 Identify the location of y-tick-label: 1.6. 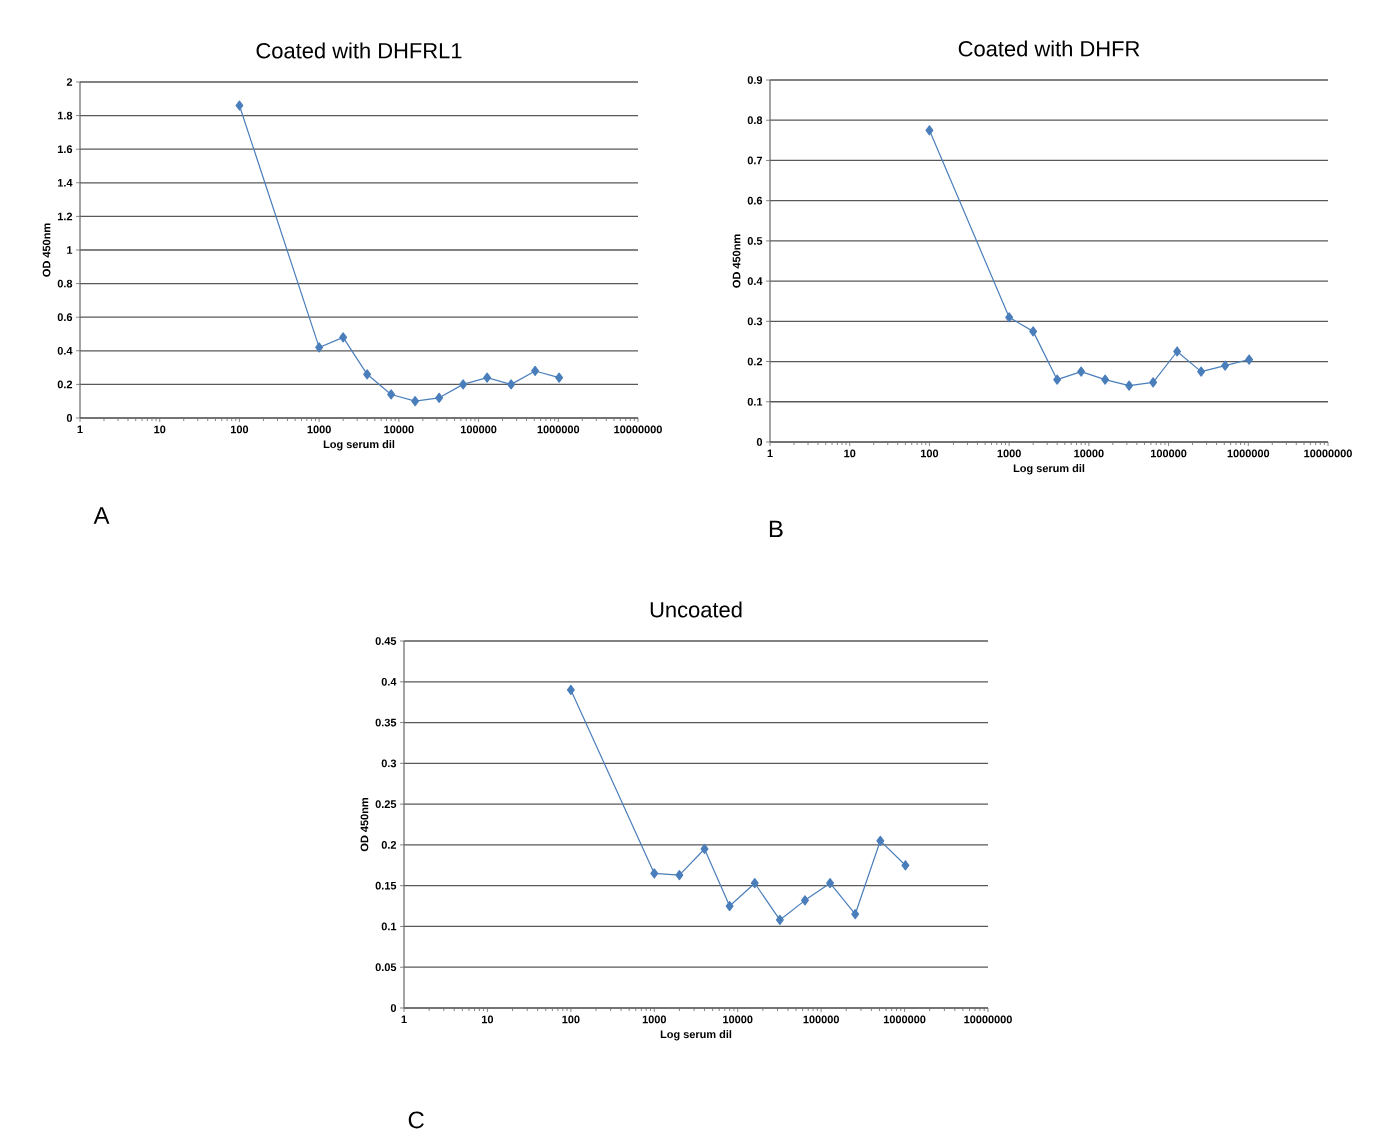
(65, 149).